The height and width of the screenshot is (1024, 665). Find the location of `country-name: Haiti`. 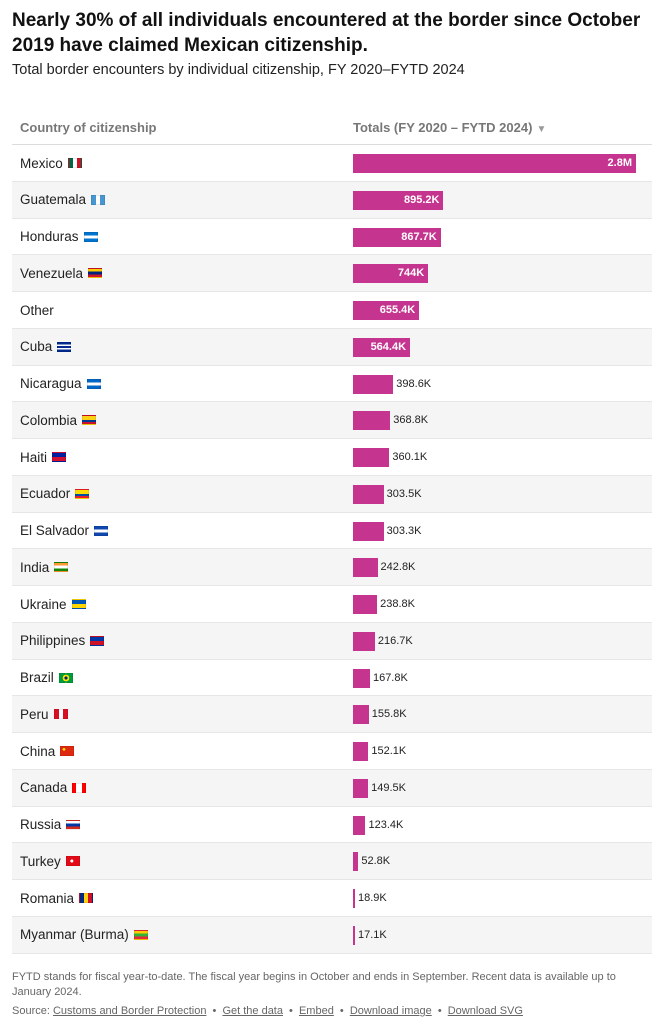

country-name: Haiti is located at coordinates (34, 457).